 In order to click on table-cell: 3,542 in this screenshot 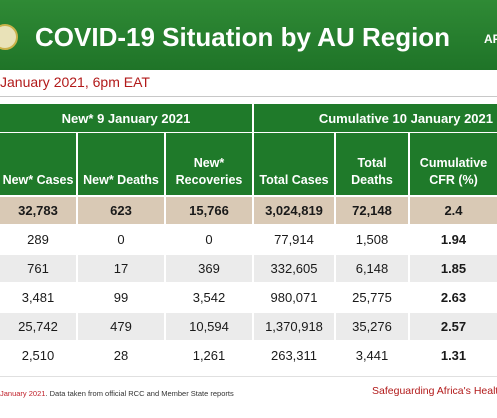, I will do `click(209, 297)`.